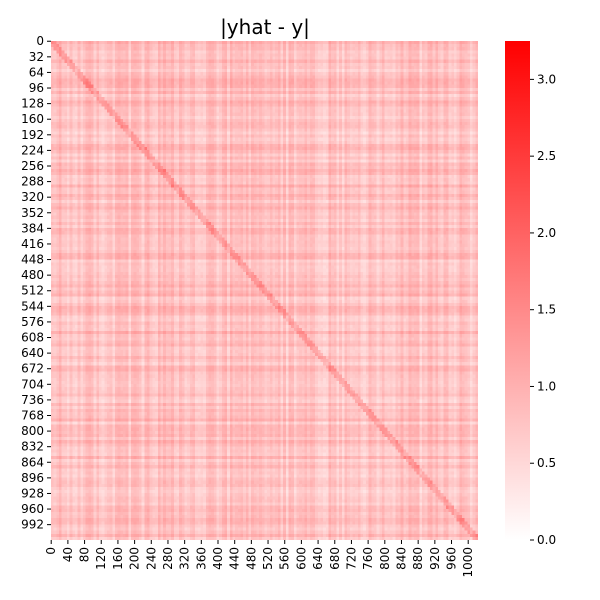 Image resolution: width=600 pixels, height=600 pixels. I want to click on x-tick-label: 560, so click(285, 558).